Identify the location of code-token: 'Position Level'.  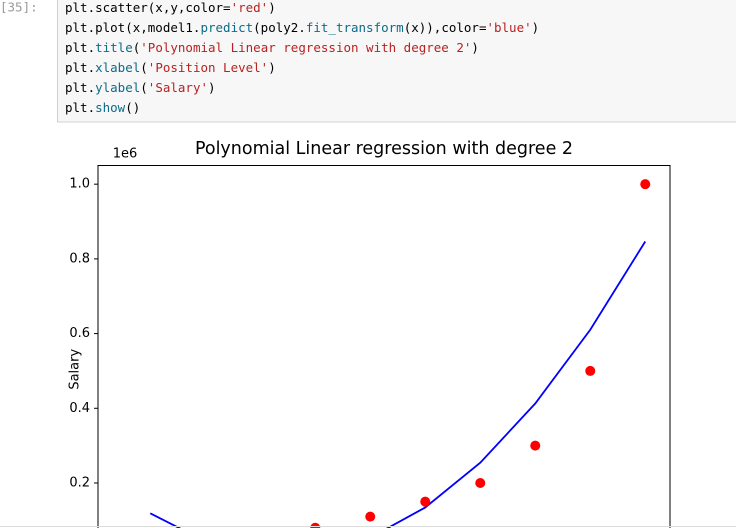
(208, 67).